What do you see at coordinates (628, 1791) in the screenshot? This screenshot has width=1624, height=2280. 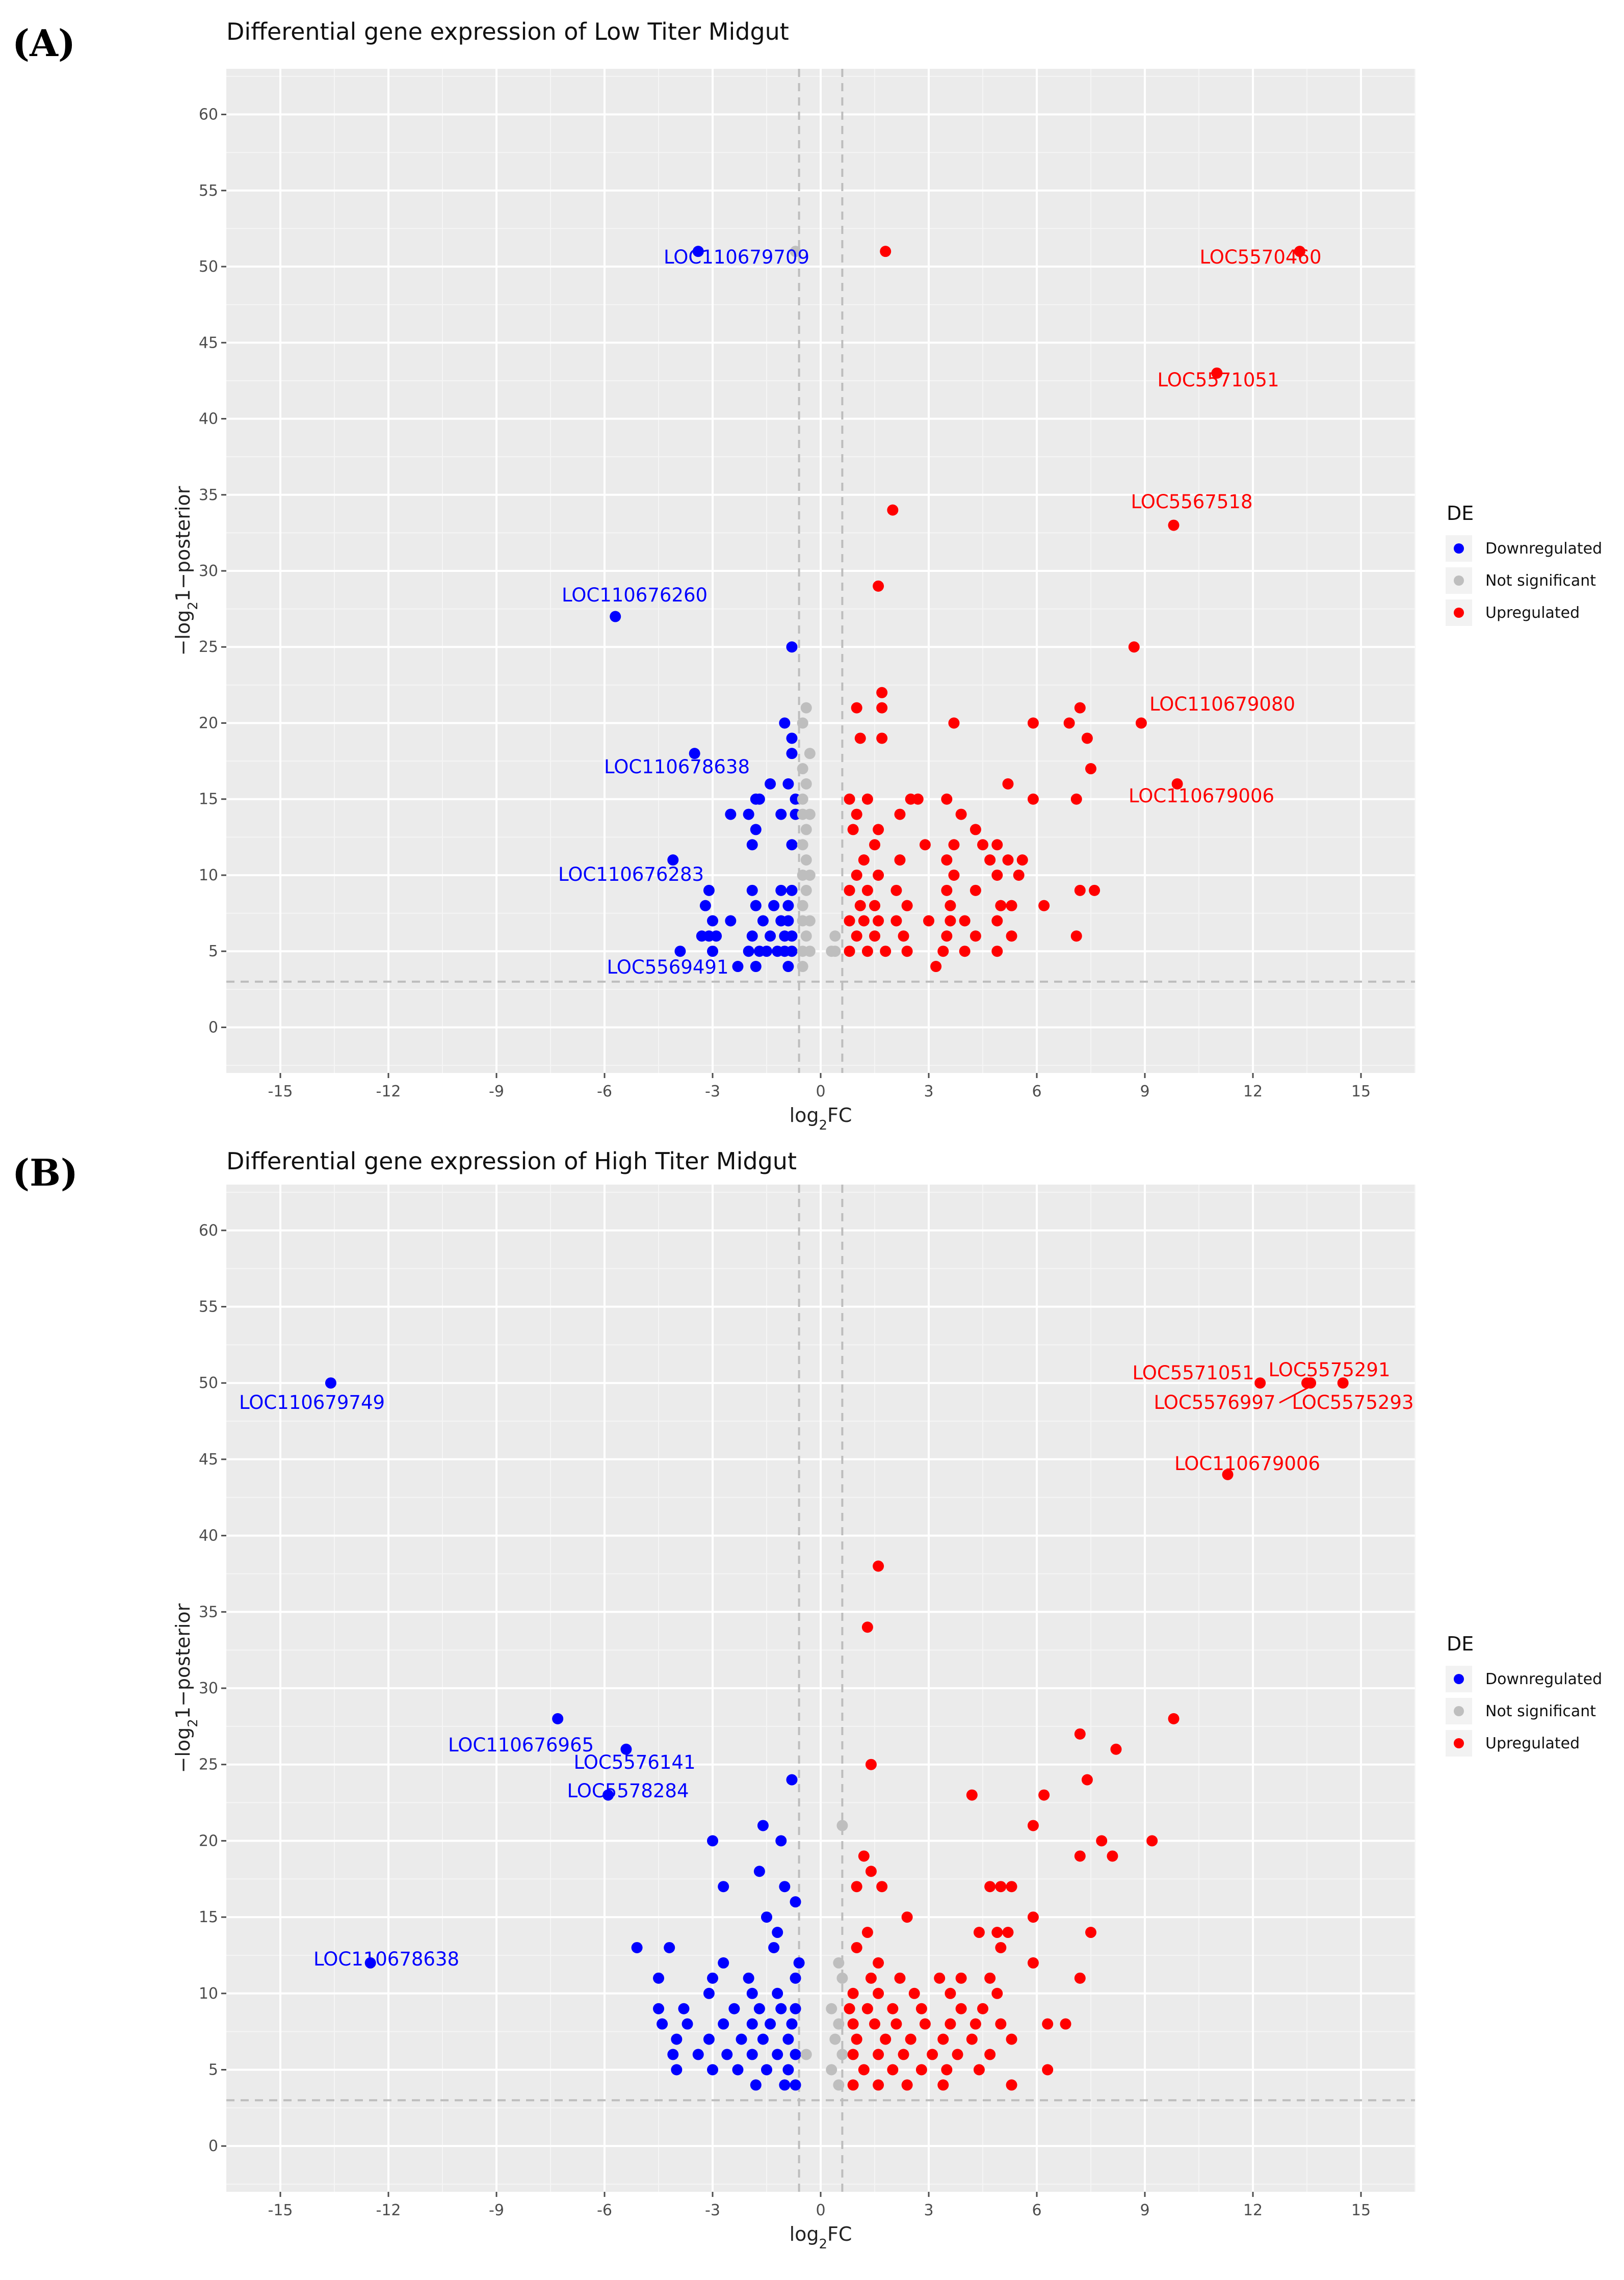 I see `gene-label: LOC5578284` at bounding box center [628, 1791].